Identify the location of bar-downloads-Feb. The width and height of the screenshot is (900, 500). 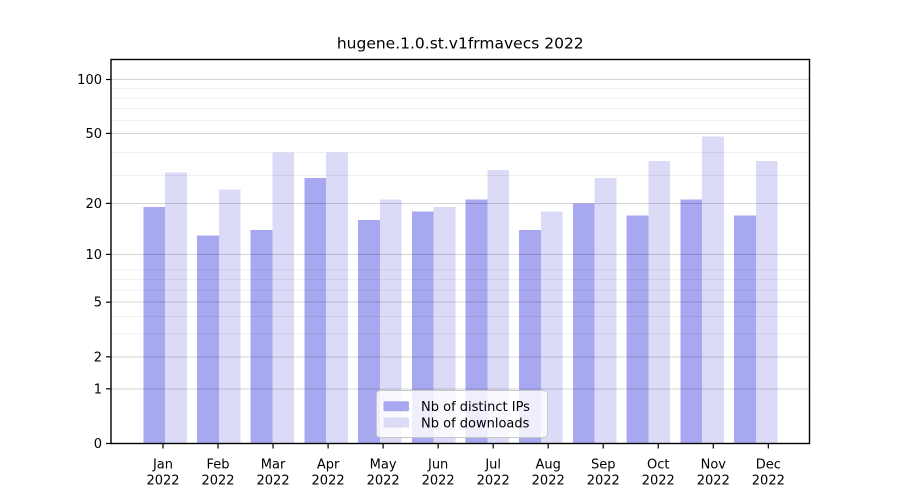
(229, 316).